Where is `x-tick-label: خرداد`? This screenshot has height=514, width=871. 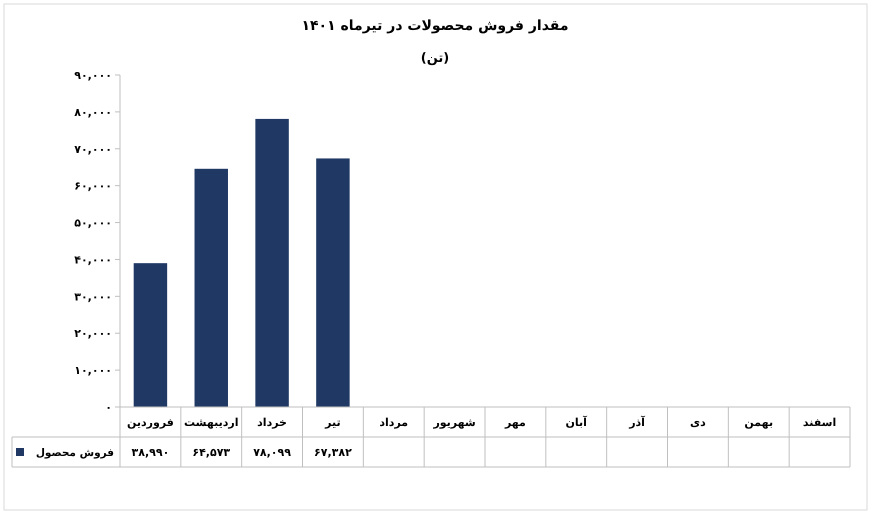 x-tick-label: خرداد is located at coordinates (272, 422).